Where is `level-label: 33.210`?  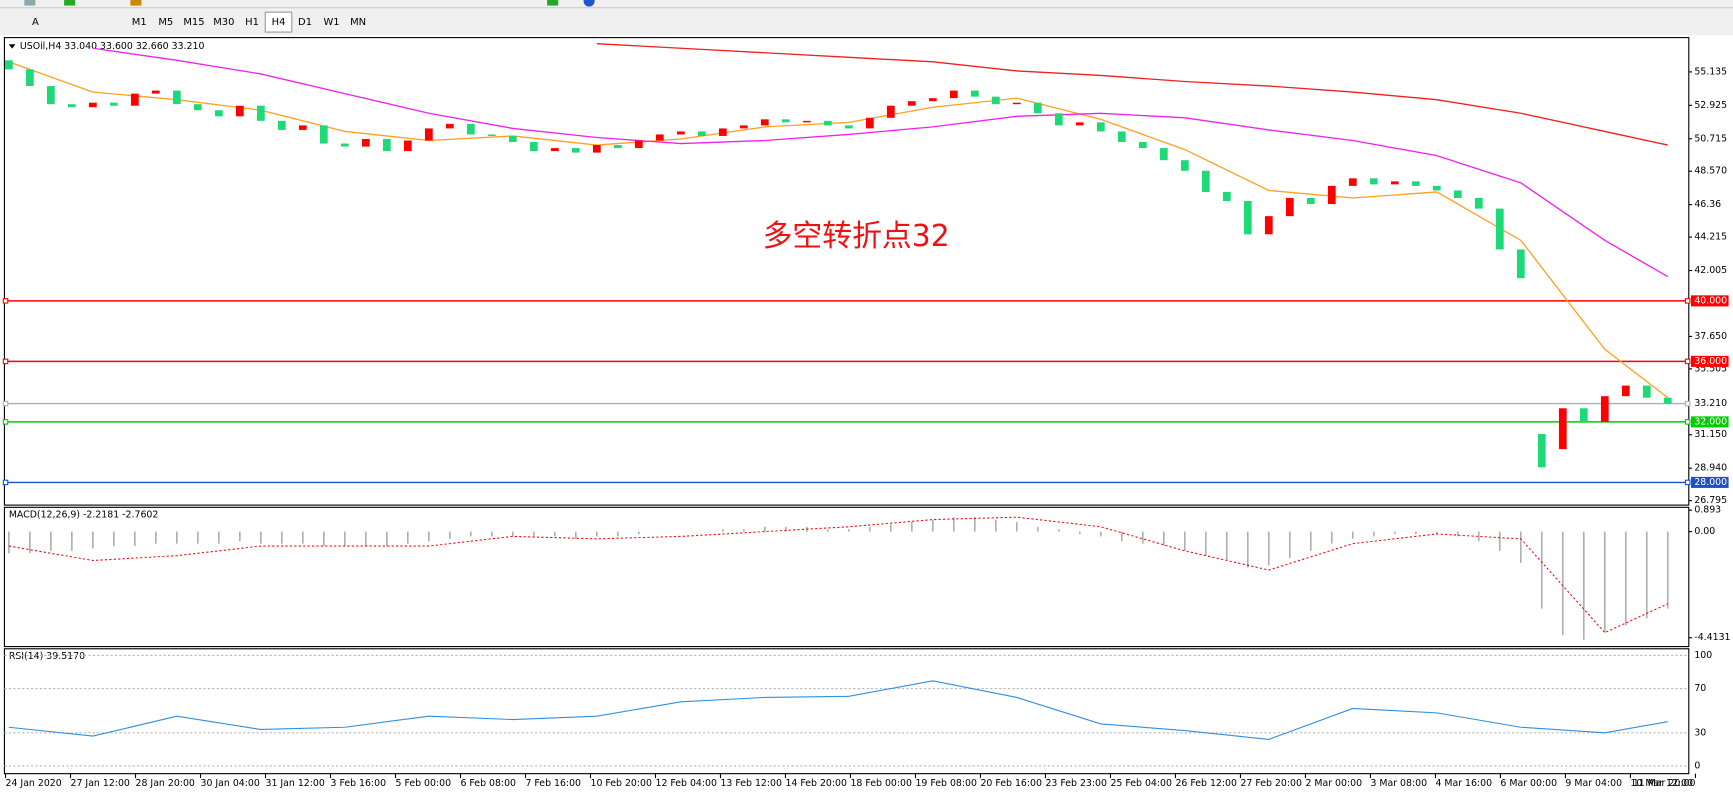 level-label: 33.210 is located at coordinates (1710, 403).